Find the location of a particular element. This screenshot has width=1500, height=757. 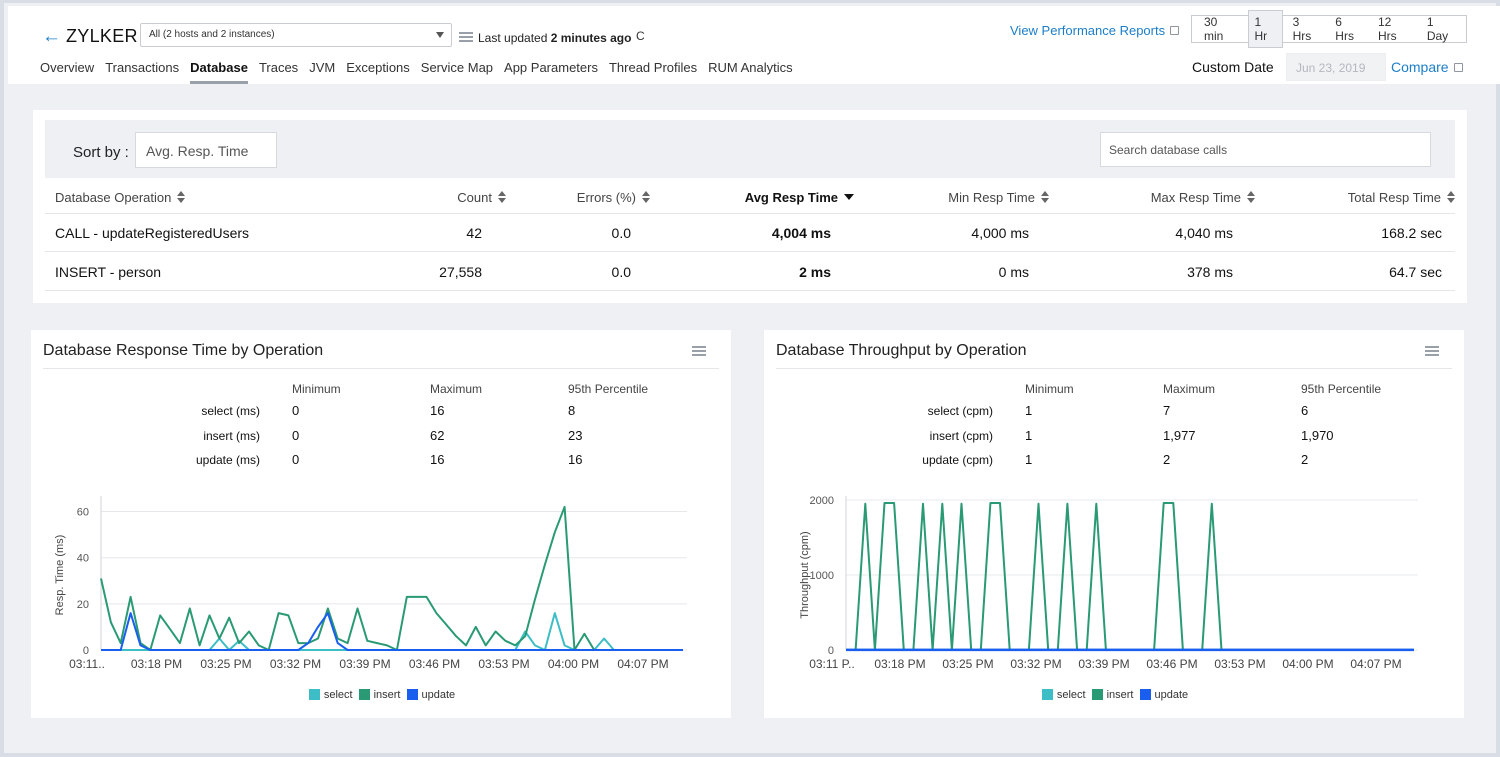

host-selector: All (2 hosts and 2 instances) is located at coordinates (296, 35).